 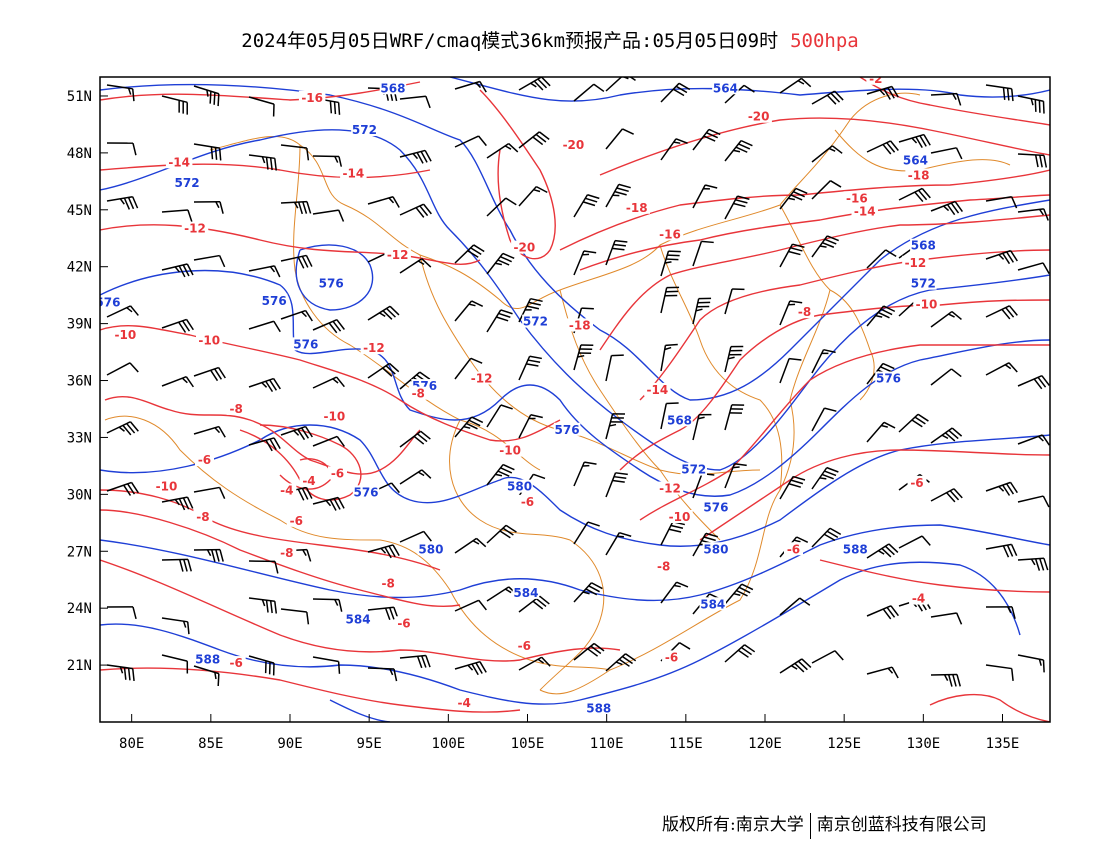 I want to click on temp-contour-minus-4b, so click(x=934, y=576).